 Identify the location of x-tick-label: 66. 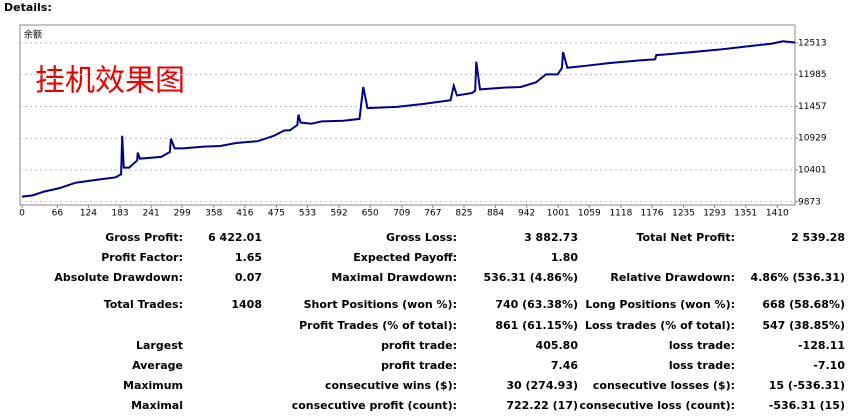
(58, 214).